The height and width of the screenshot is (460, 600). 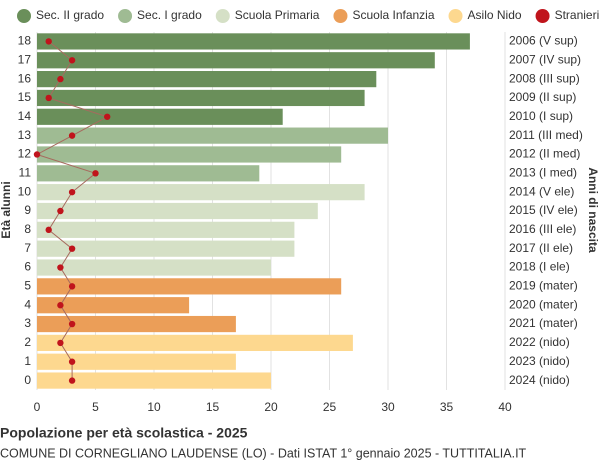 I want to click on y2-tick-label: 2018 (I ele), so click(x=539, y=267).